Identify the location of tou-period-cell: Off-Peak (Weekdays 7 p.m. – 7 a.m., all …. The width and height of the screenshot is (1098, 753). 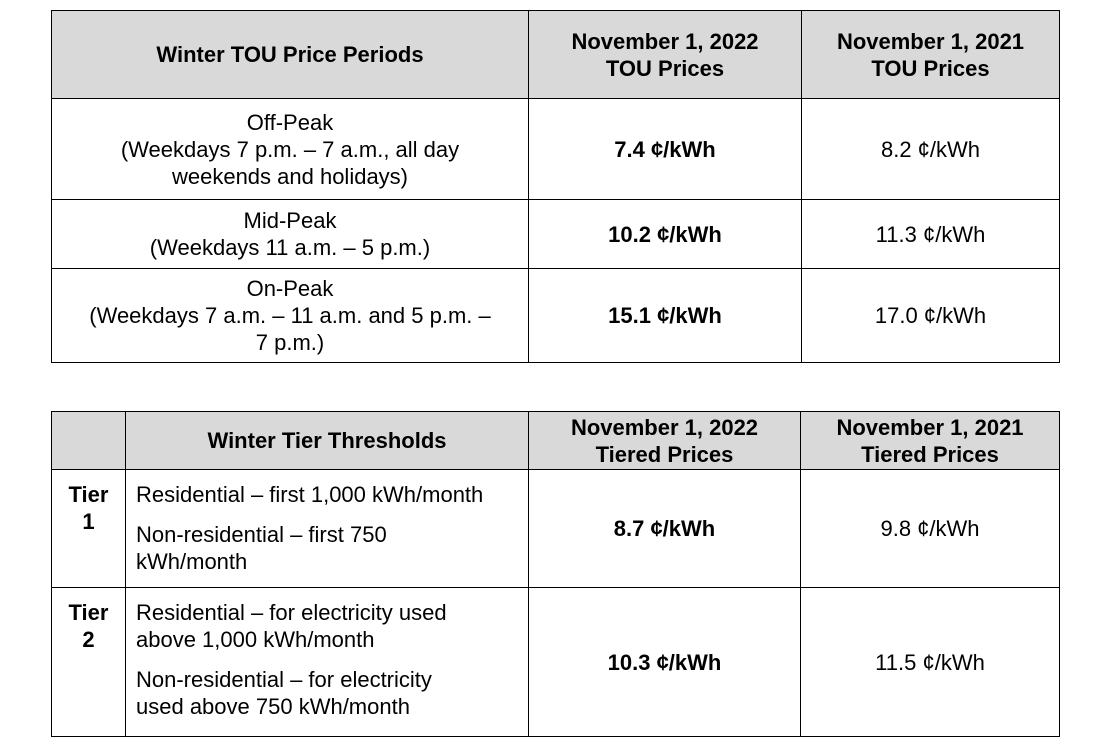
(290, 149).